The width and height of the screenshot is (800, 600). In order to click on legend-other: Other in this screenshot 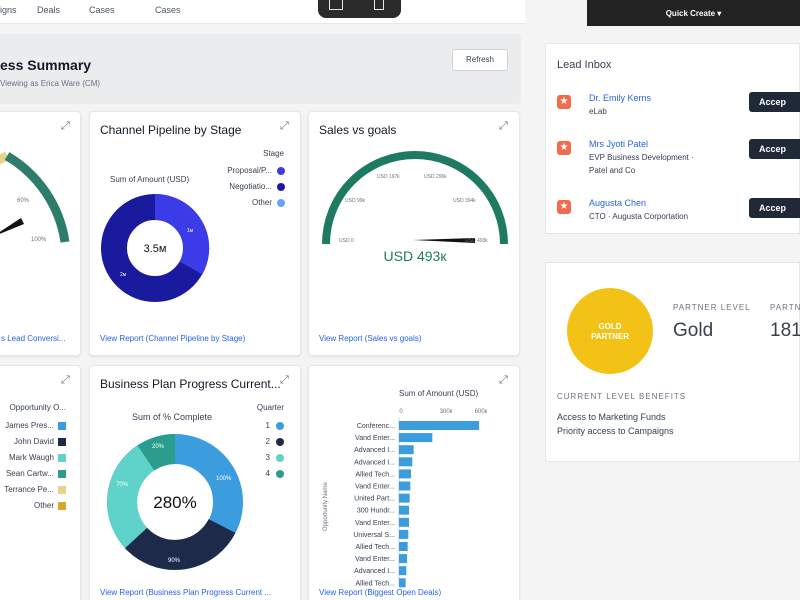, I will do `click(261, 202)`.